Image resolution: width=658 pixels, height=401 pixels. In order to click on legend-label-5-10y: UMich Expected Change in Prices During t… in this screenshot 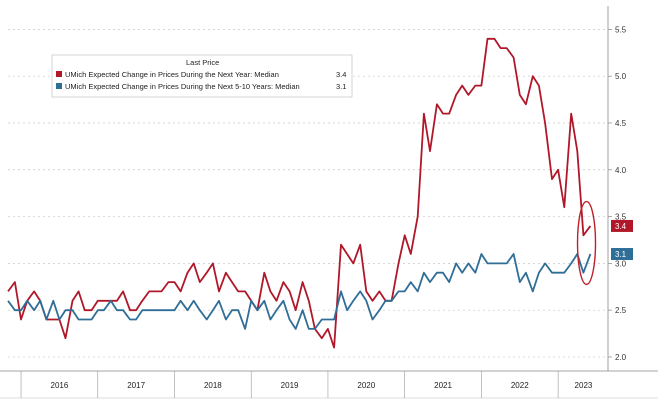, I will do `click(182, 86)`.